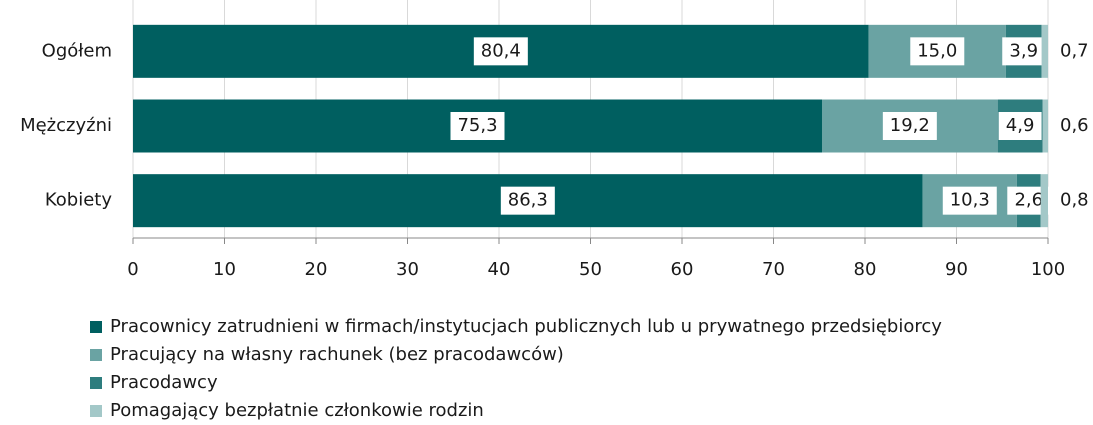  I want to click on value-label: 19,2, so click(910, 125).